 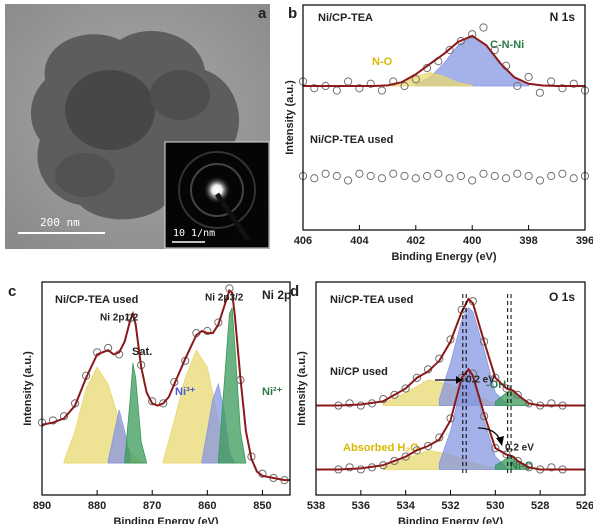 I want to click on x-tick-label: 532, so click(x=450, y=506).